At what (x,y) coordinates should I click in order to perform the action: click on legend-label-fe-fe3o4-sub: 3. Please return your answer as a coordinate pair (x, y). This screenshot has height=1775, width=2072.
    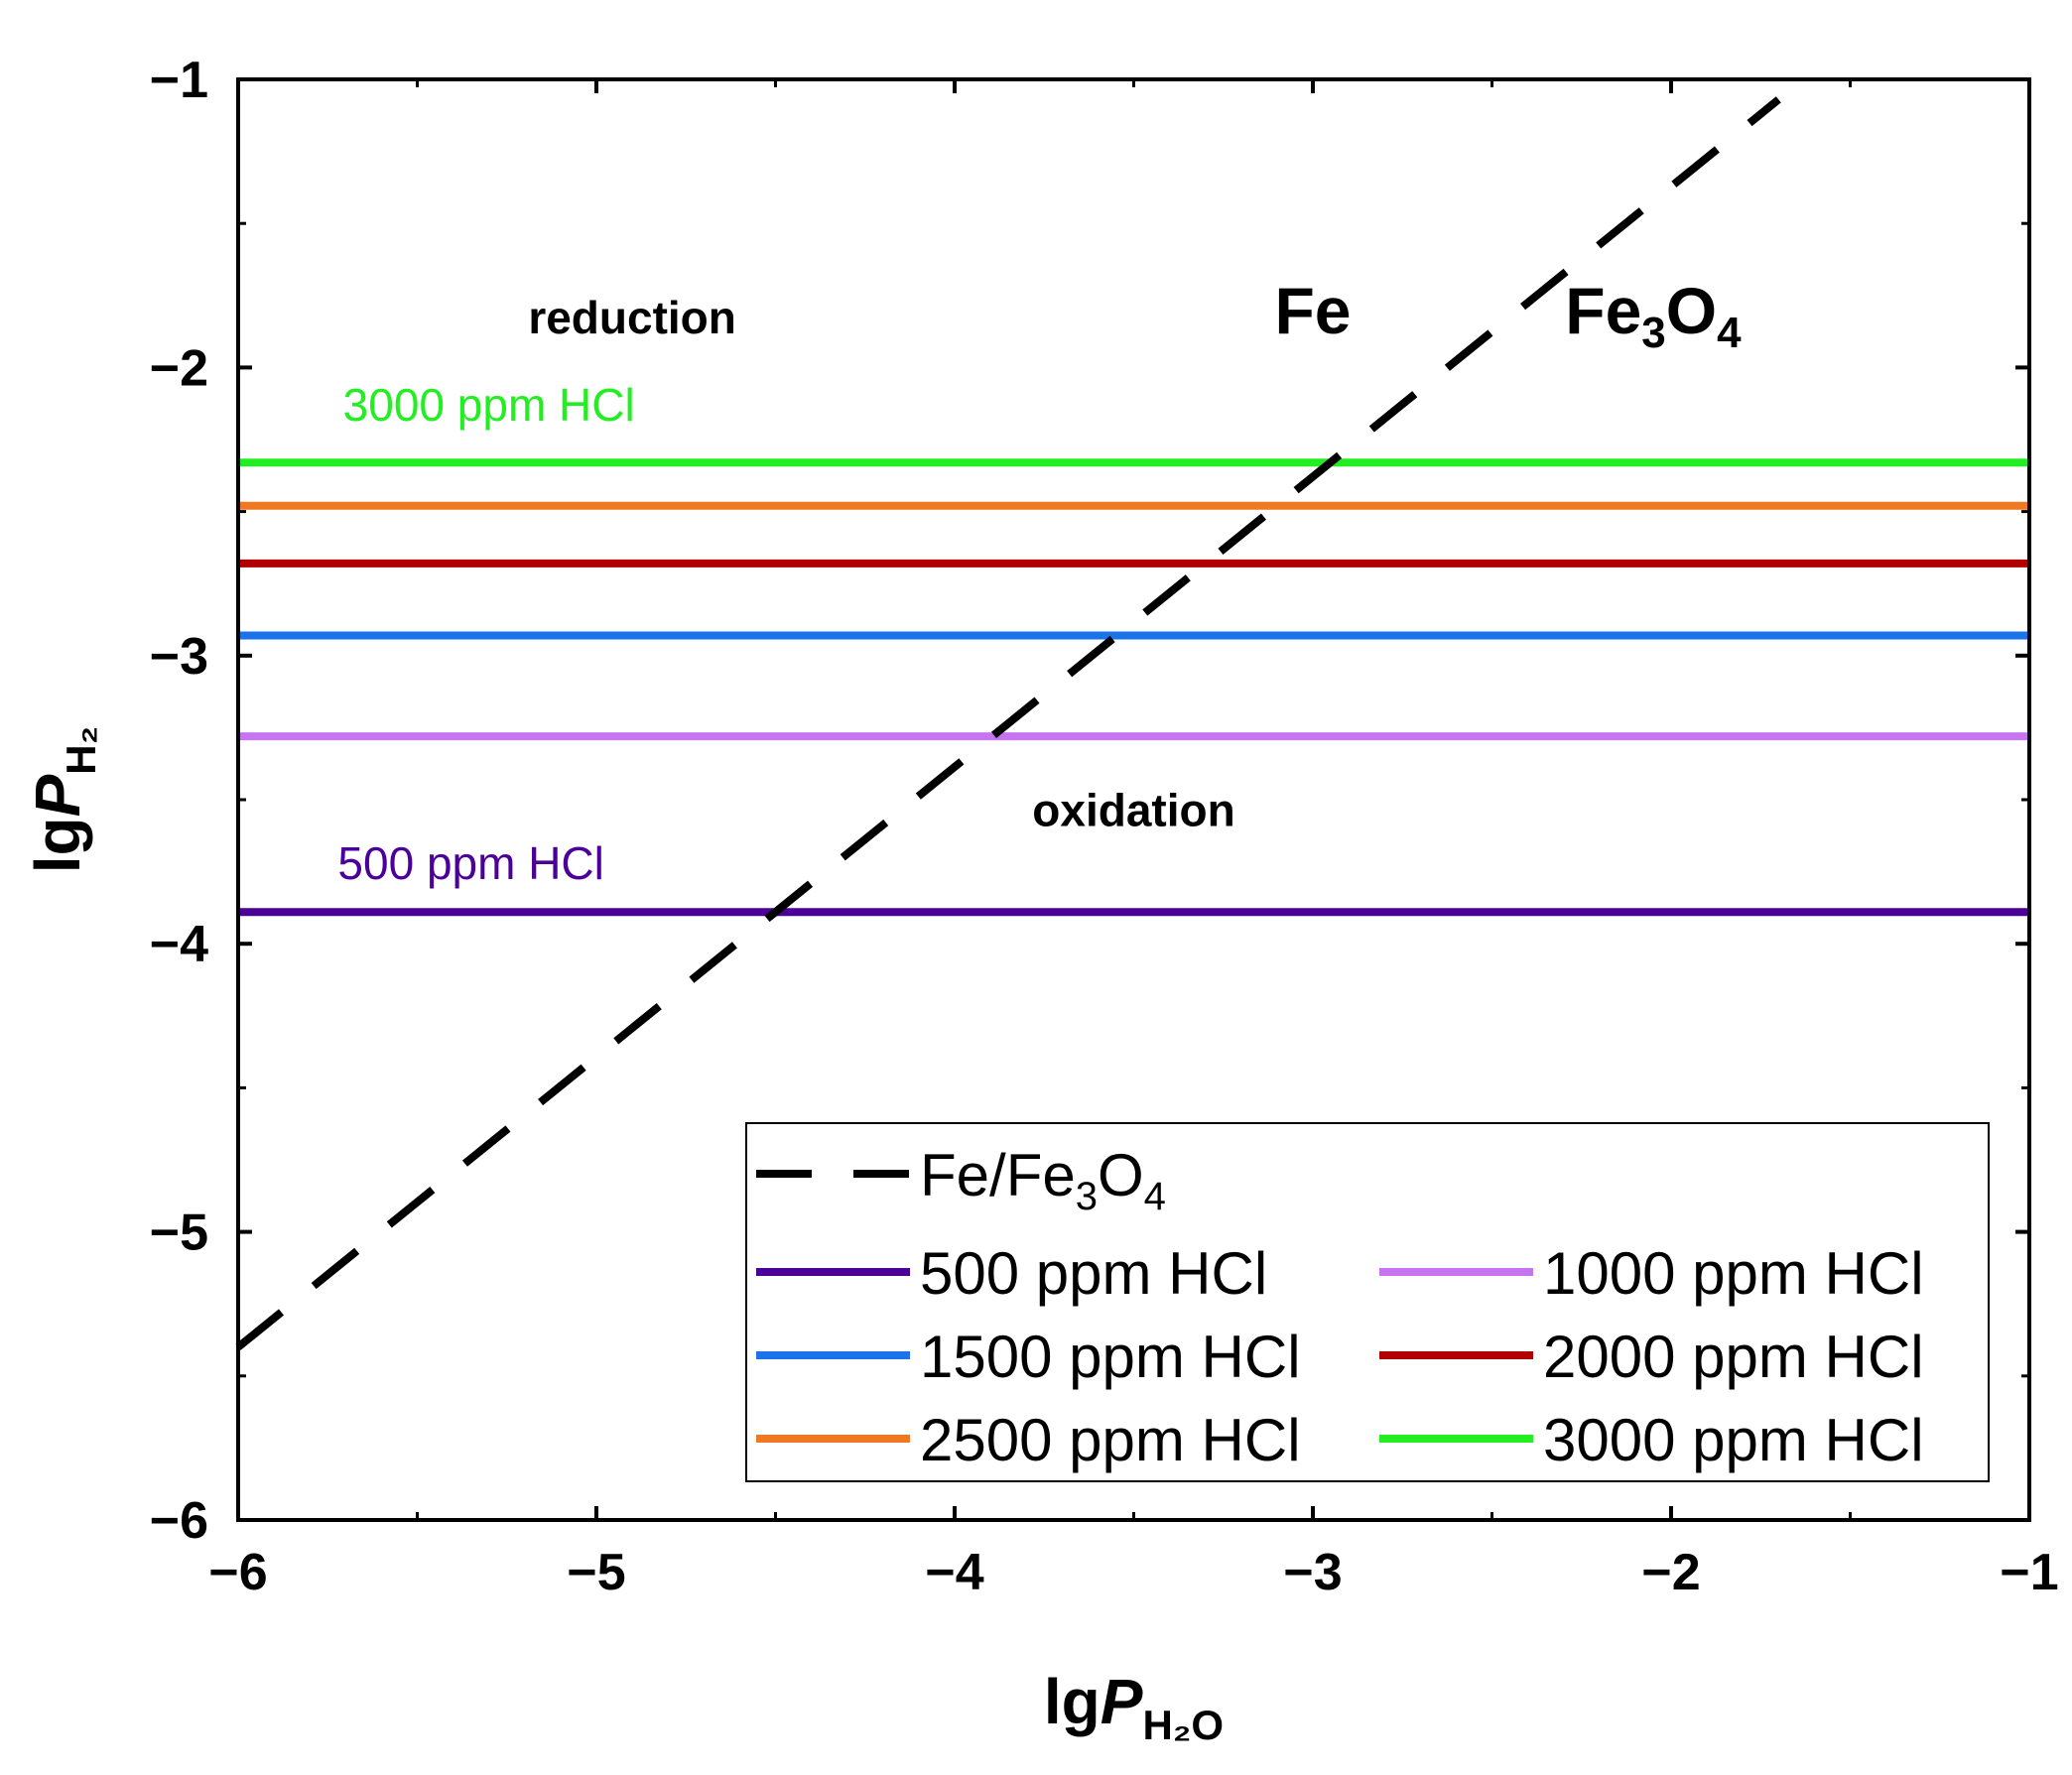
    Looking at the image, I should click on (1087, 1196).